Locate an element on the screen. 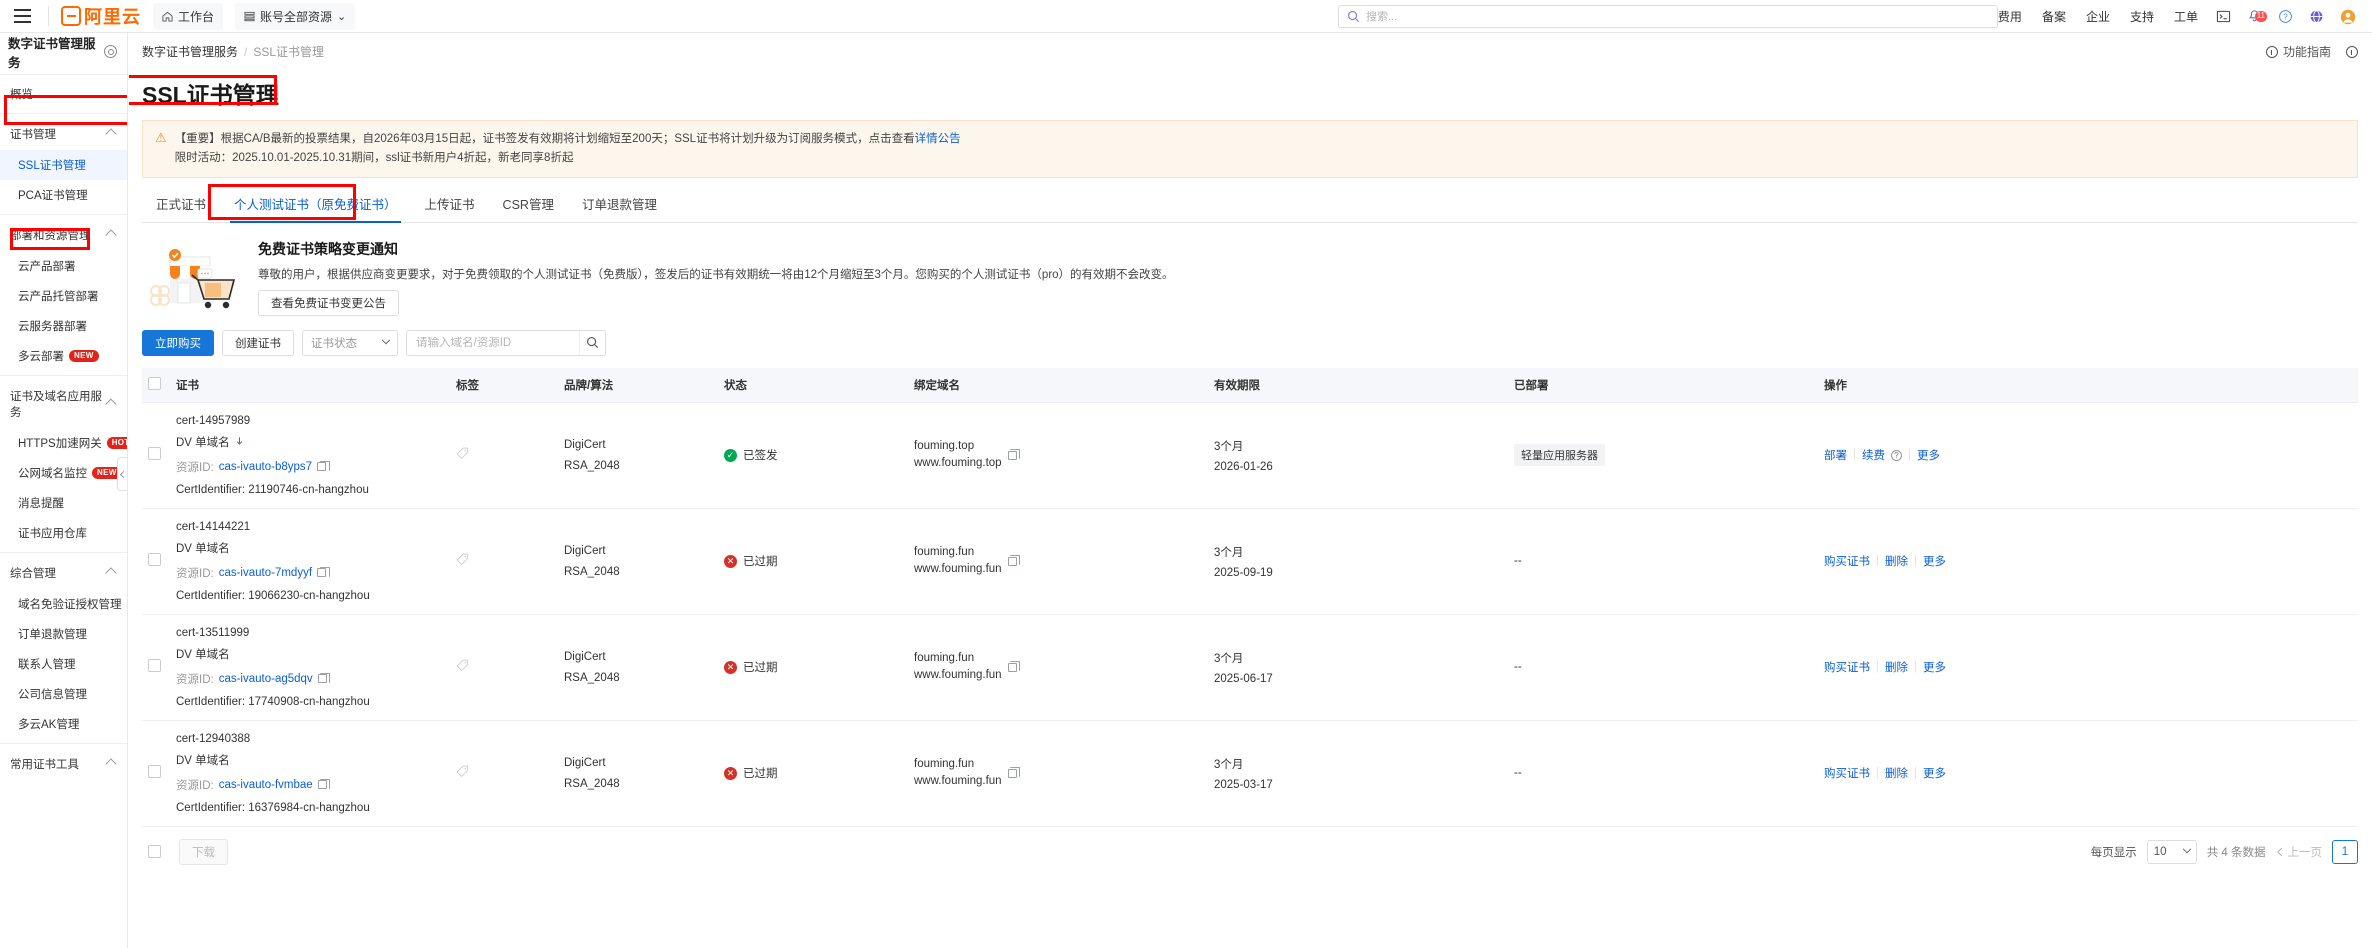  domain-lines: fouming.top www.fouming.top is located at coordinates (958, 456).